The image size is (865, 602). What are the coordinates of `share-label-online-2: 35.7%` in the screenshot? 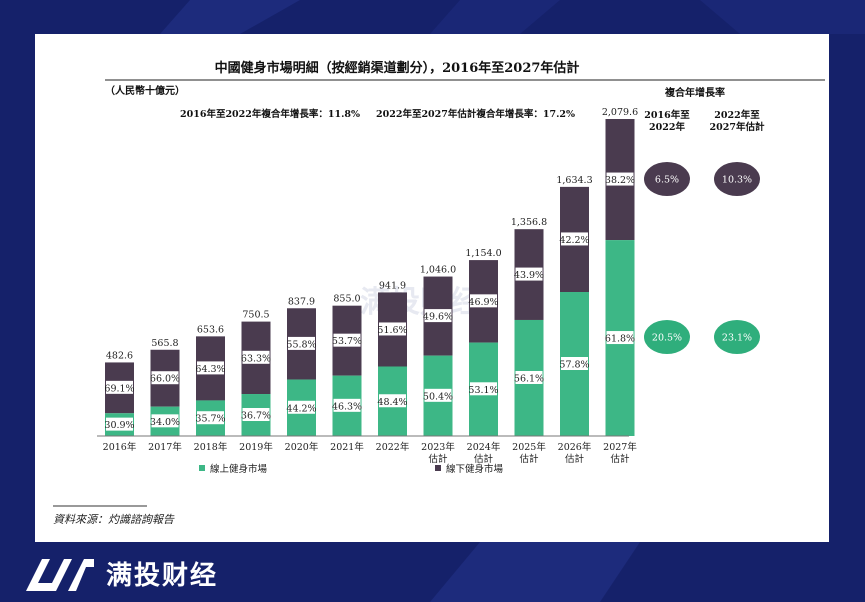 It's located at (210, 419).